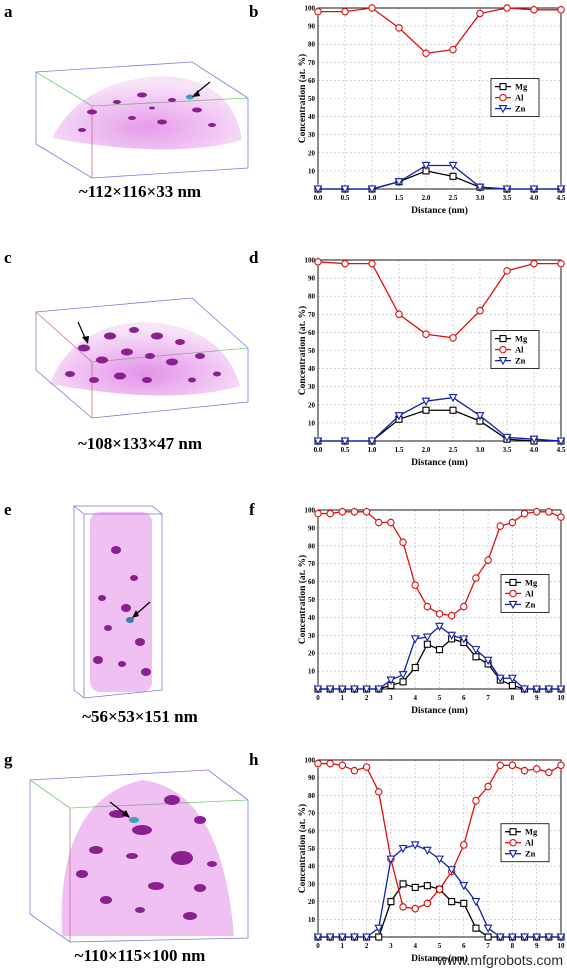 The height and width of the screenshot is (970, 567). Describe the element at coordinates (464, 698) in the screenshot. I see `x-tick-label: 6` at that location.